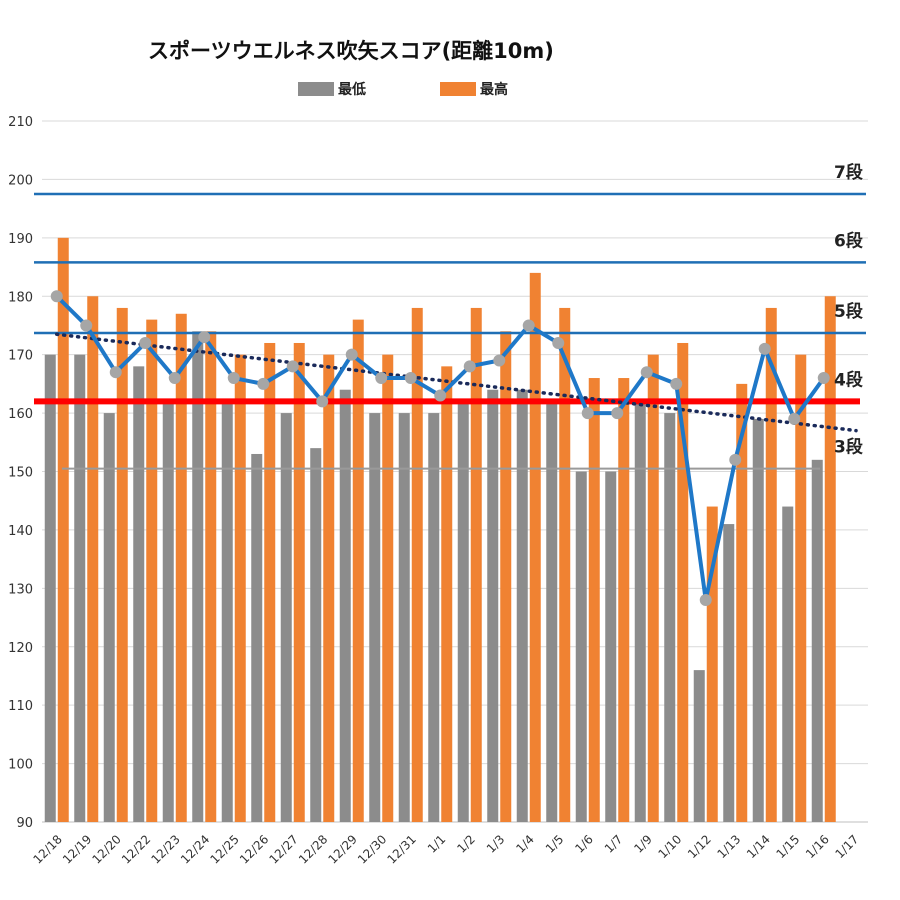 This screenshot has height=900, width=900. I want to click on rank-label: 7段, so click(848, 172).